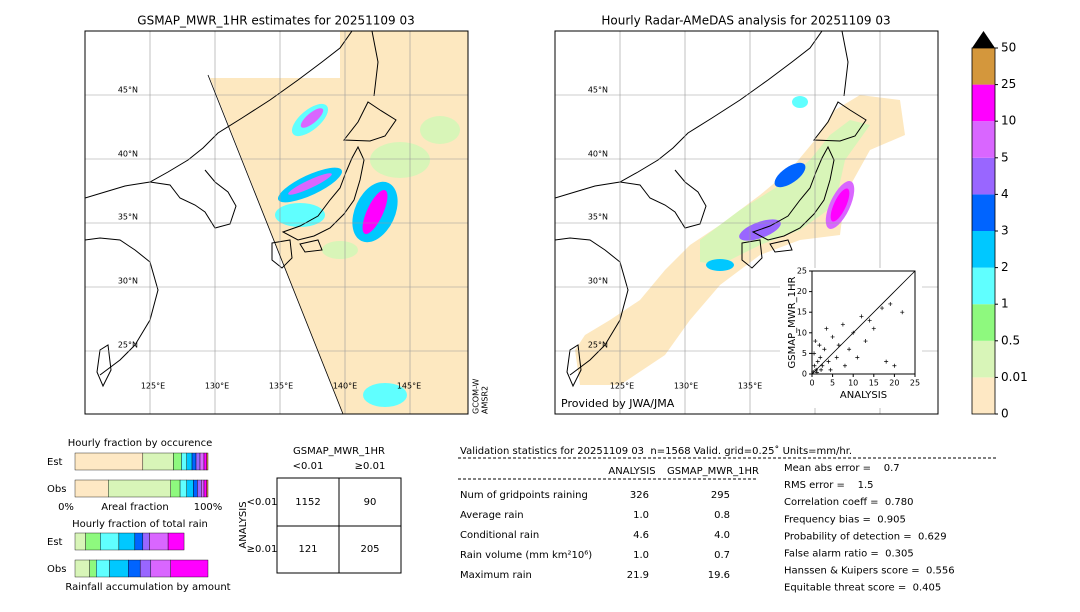 The width and height of the screenshot is (1080, 612). What do you see at coordinates (638, 575) in the screenshot?
I see `stat-value: 21.9` at bounding box center [638, 575].